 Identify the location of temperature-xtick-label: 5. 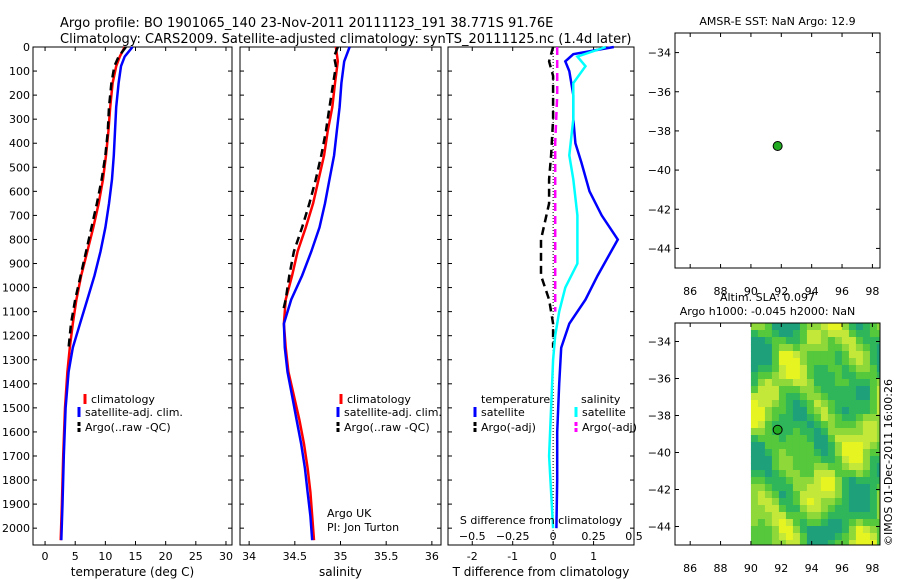
(75, 556).